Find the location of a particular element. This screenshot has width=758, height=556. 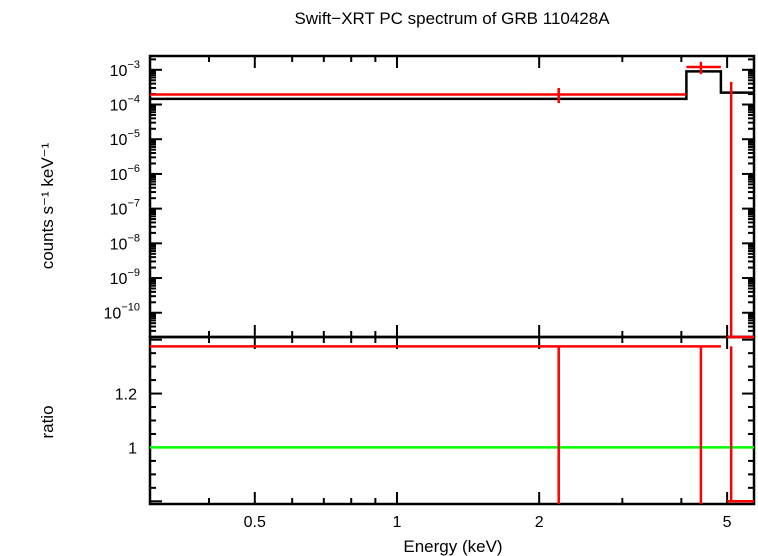

y-tick-label-spectrum: 10⁻⁶ is located at coordinates (125, 173).